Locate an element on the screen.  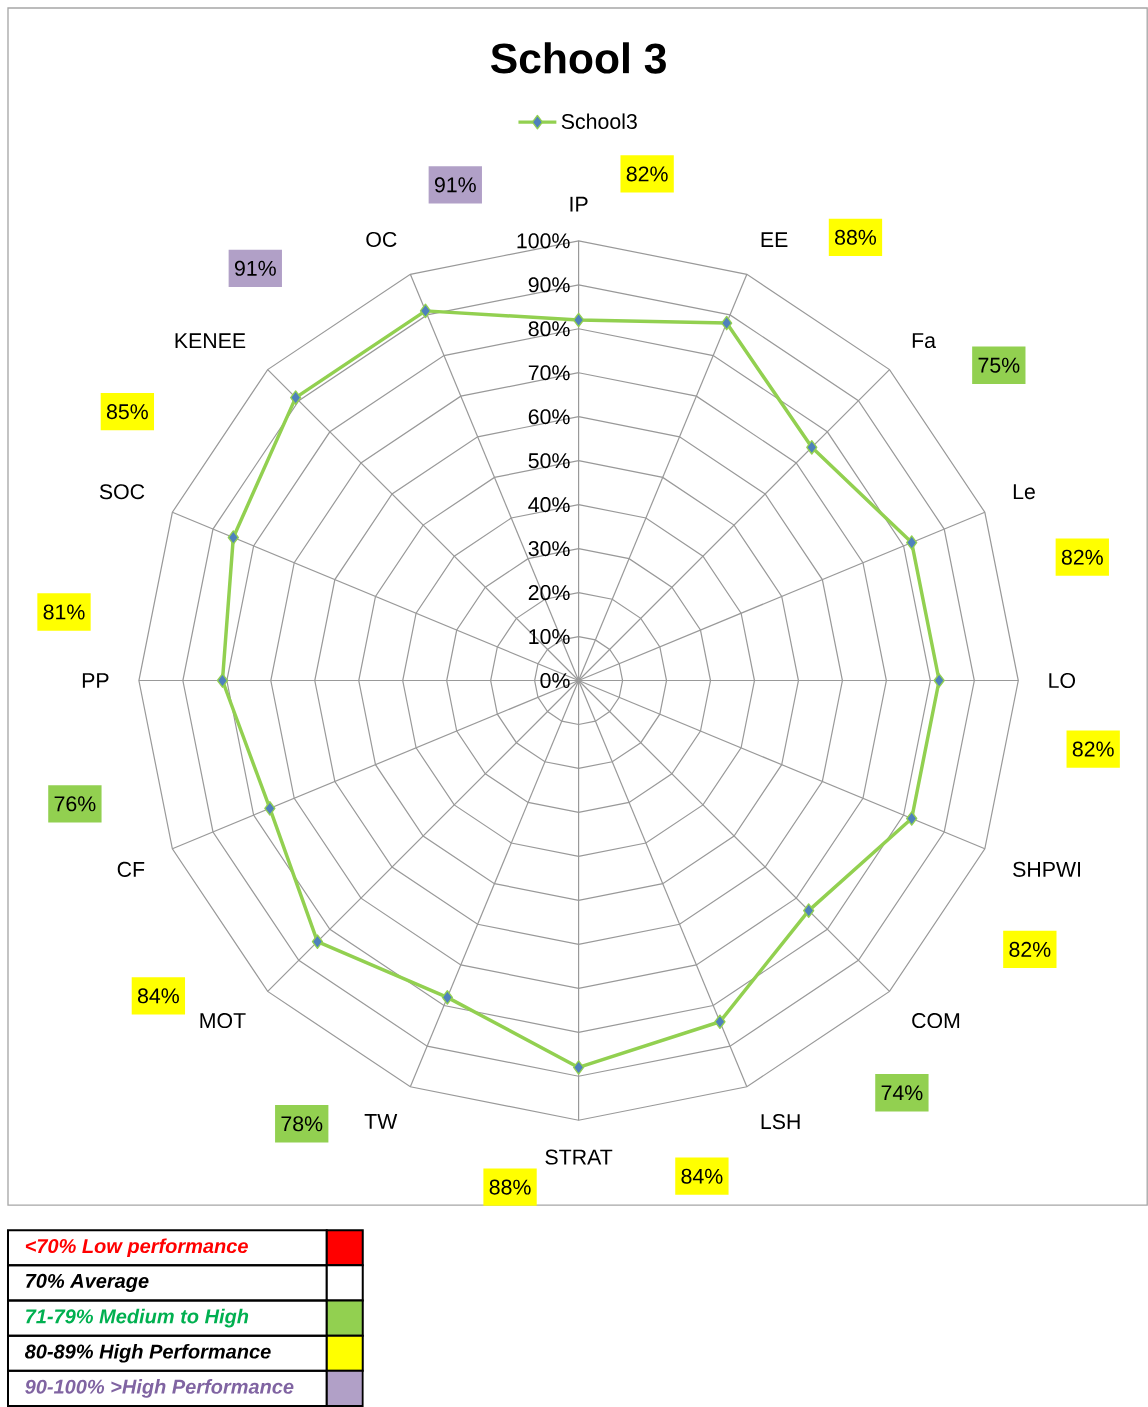
spoke-label: COM is located at coordinates (935, 1021).